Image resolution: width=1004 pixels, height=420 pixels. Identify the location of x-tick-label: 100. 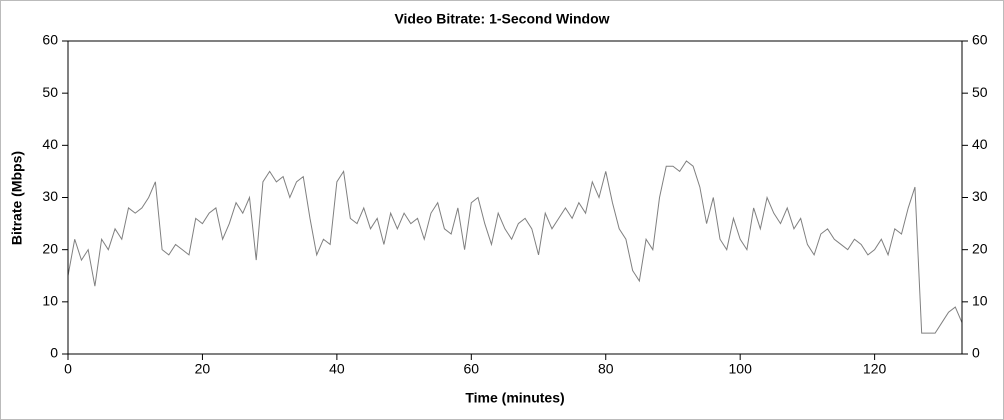
(741, 369).